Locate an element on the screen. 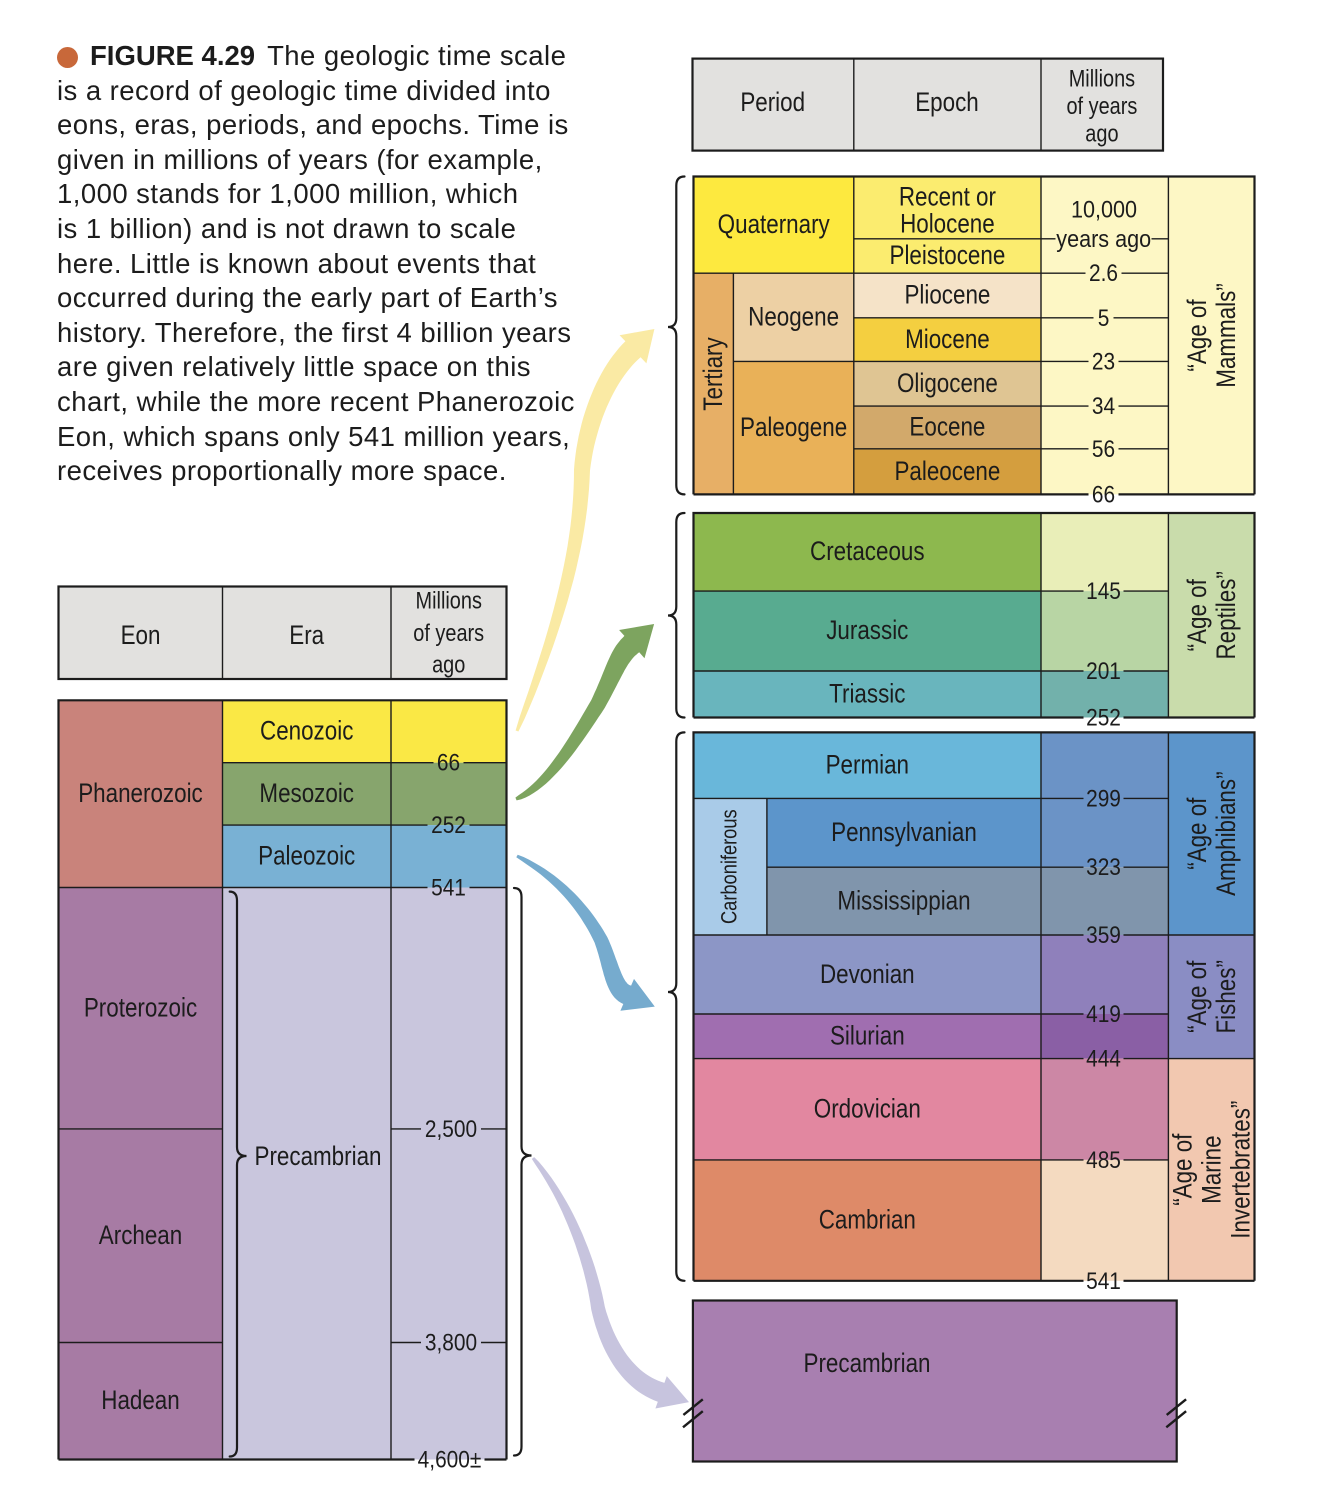  svg-text: Recent or is located at coordinates (947, 197).